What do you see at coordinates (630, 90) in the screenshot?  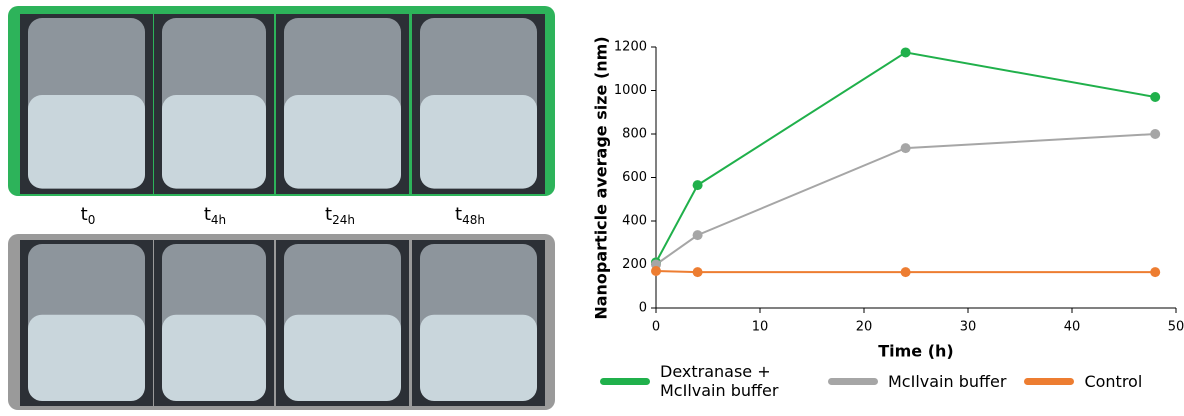 I see `y-tick-label: 1000` at bounding box center [630, 90].